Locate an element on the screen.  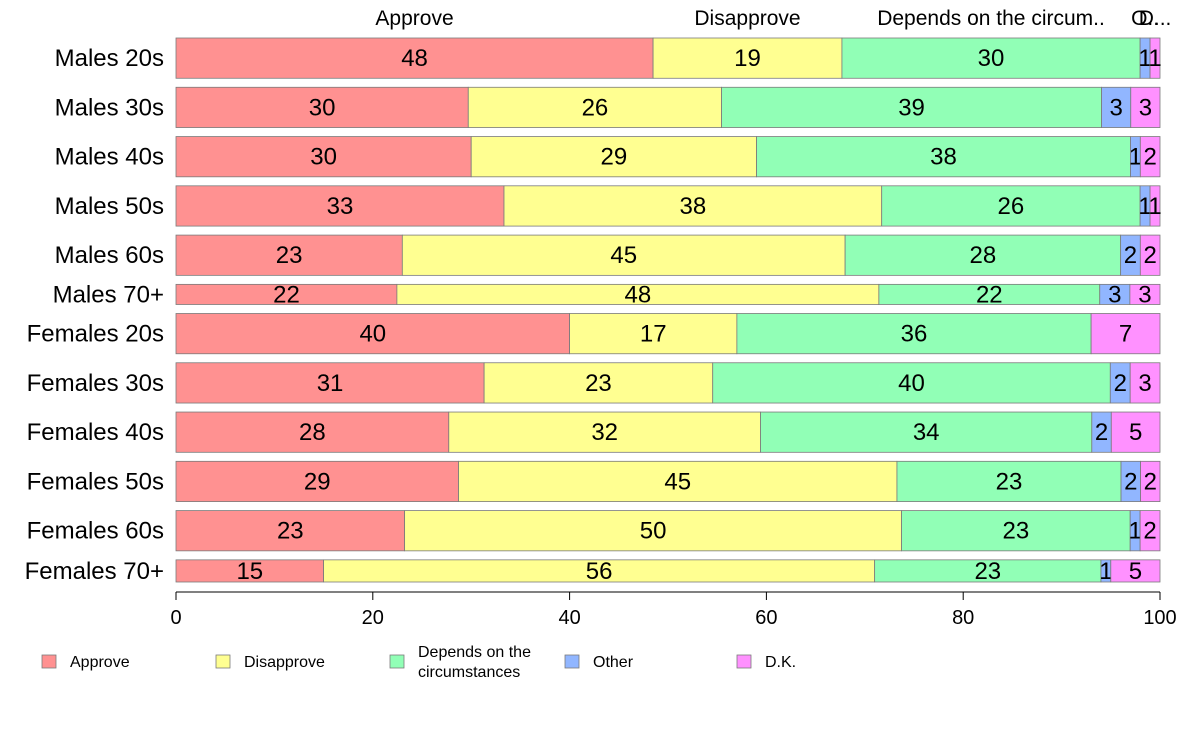
bar-females-30s-depends-on-the-circumstances is located at coordinates (911, 383).